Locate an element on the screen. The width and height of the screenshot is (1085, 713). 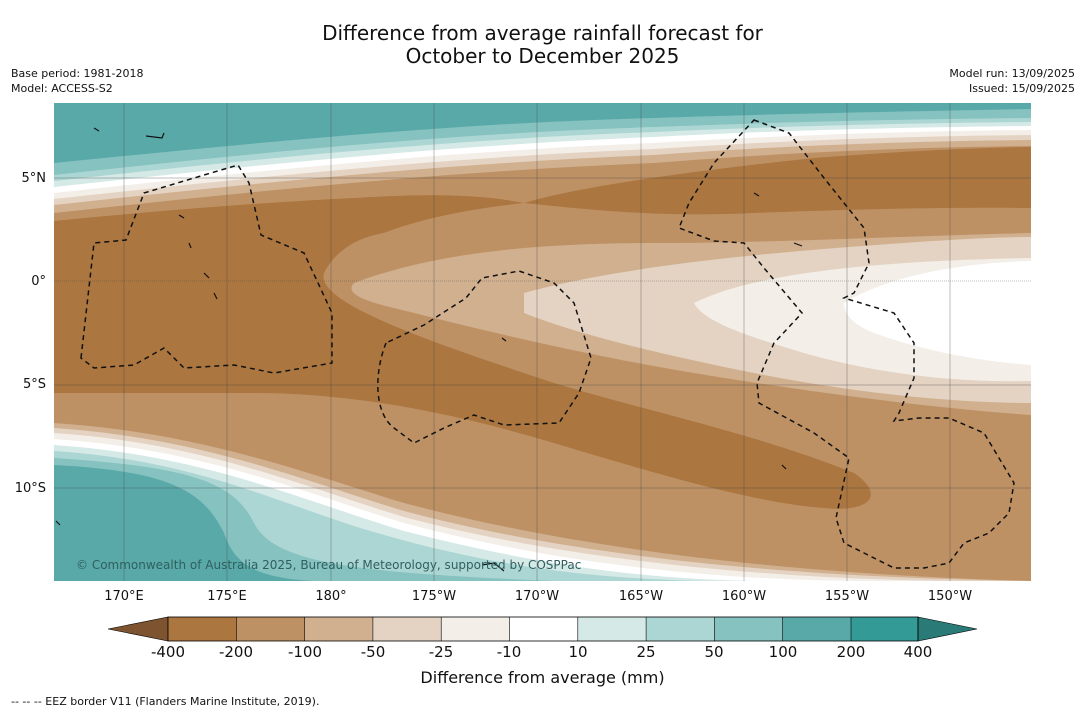
region-neutral-east is located at coordinates (937, 313).